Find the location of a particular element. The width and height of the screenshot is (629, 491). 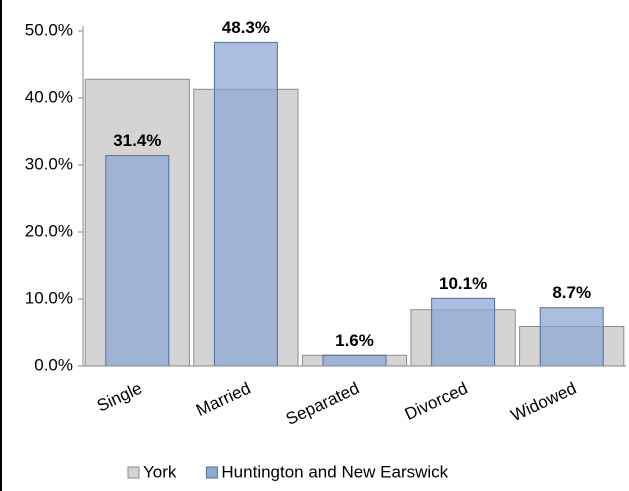

y-tick-label: 30.0% is located at coordinates (49, 163).